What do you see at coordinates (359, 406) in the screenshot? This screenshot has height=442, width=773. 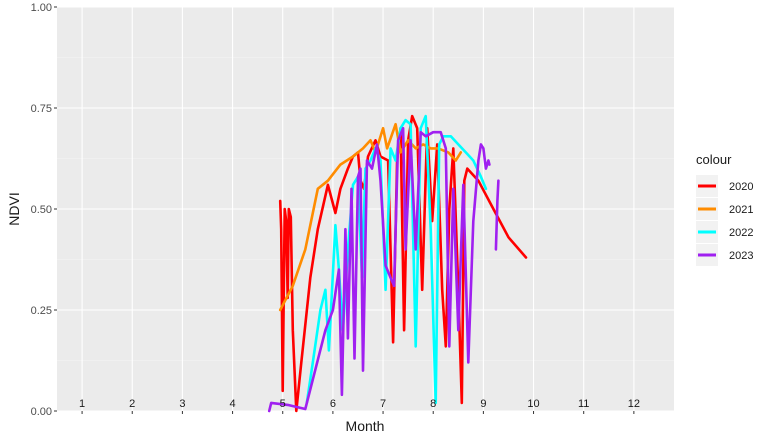 I see `x-axis-ticks: 1 2 3 4 5 6 7 8 9 10 11 12` at bounding box center [359, 406].